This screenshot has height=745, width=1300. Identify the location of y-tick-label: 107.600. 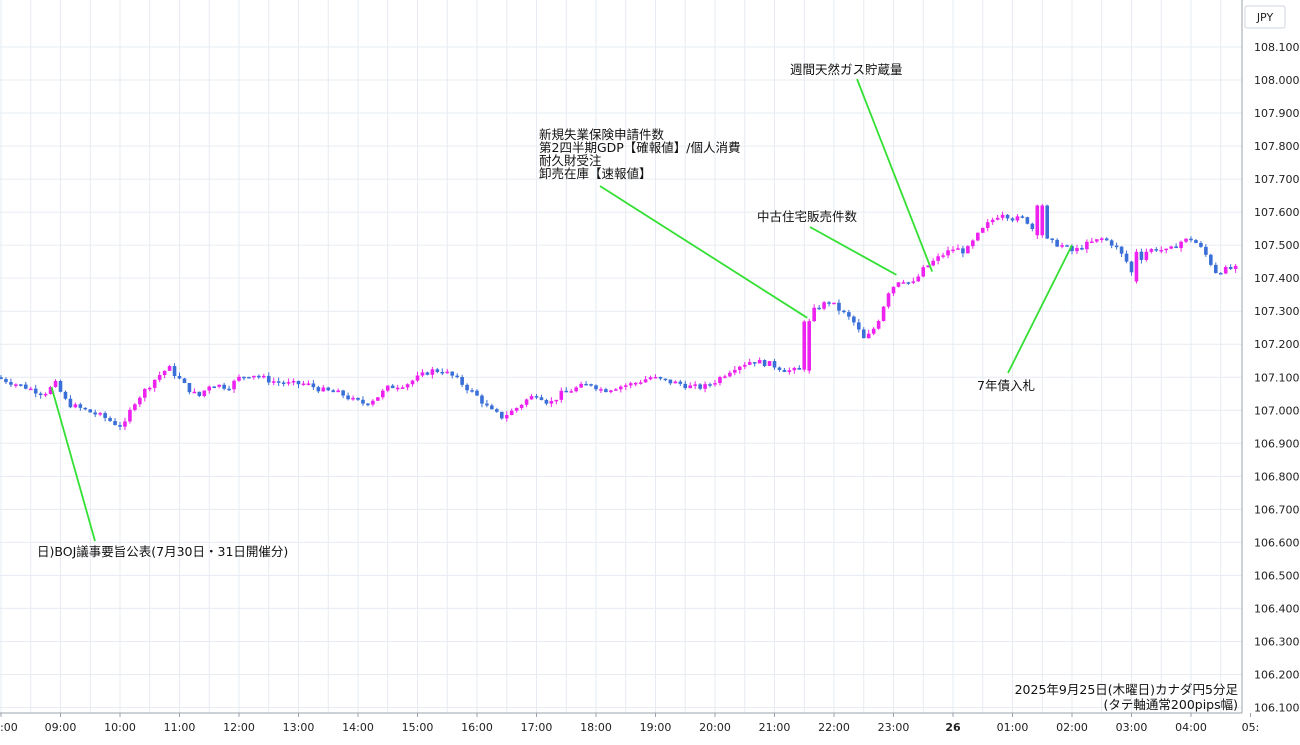
(1277, 212).